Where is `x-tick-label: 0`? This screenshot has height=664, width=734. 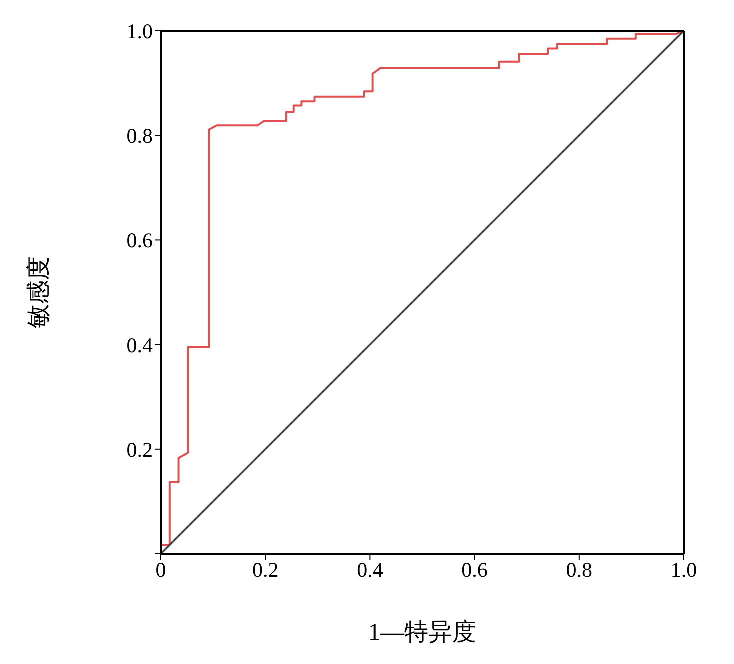
x-tick-label: 0 is located at coordinates (161, 570).